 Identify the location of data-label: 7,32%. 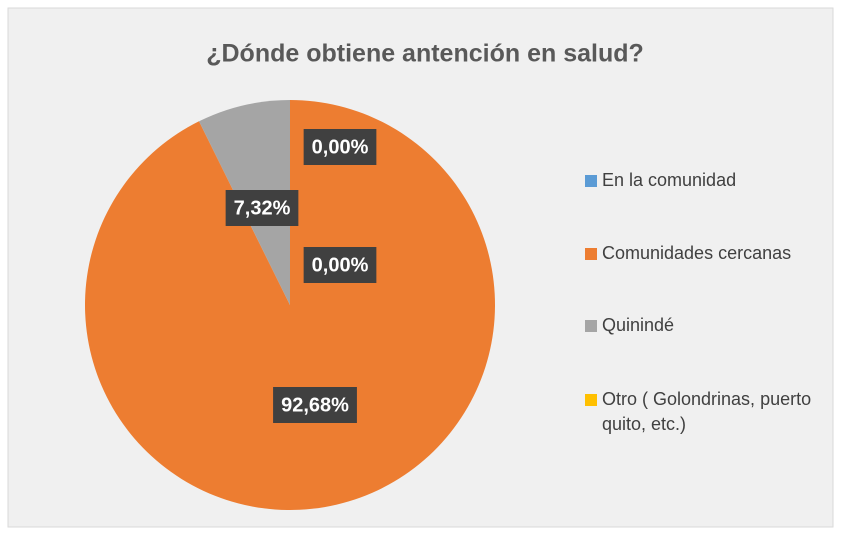
(262, 208).